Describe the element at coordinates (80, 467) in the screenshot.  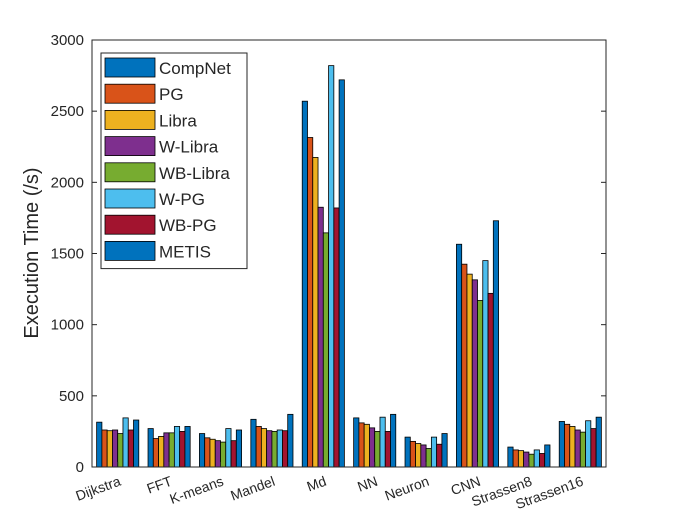
I see `y-tick-label: 0` at that location.